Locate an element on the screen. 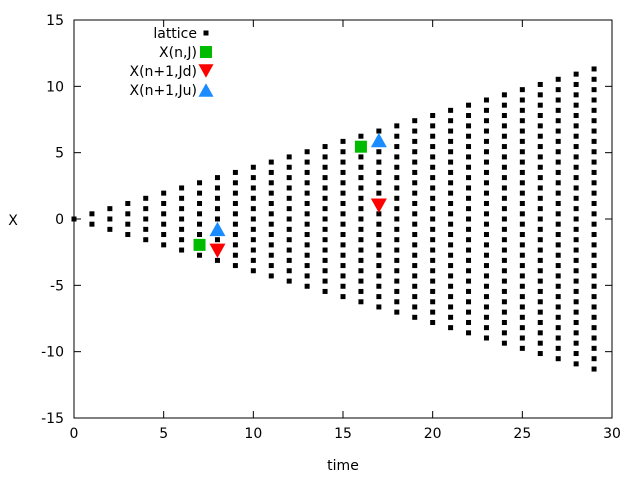  y-tick-label: 0 is located at coordinates (59, 220).